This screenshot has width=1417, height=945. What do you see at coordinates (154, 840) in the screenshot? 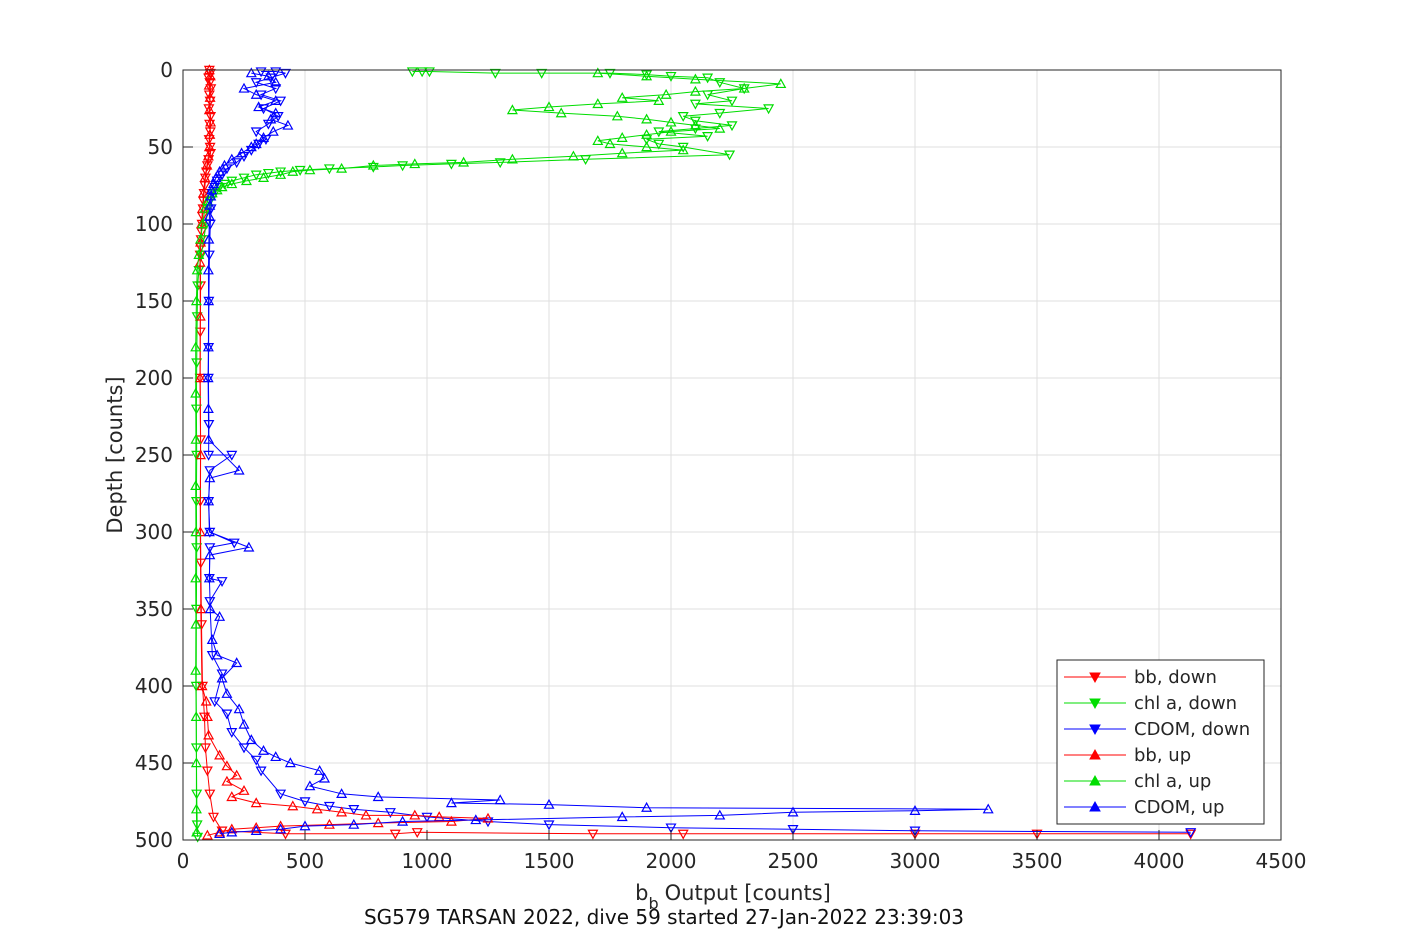
I see `y-tick-label: 500` at bounding box center [154, 840].